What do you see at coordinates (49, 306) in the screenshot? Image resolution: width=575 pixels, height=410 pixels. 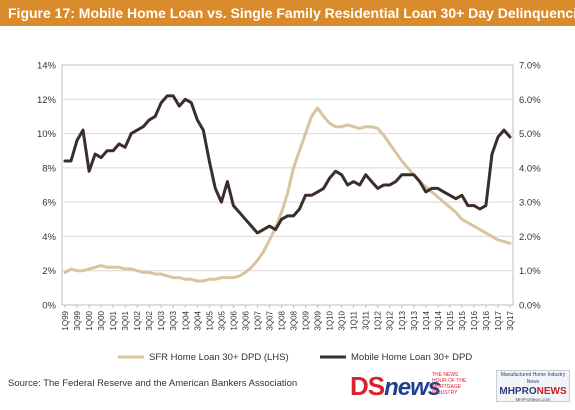 I see `left-tick-label: 0%` at bounding box center [49, 306].